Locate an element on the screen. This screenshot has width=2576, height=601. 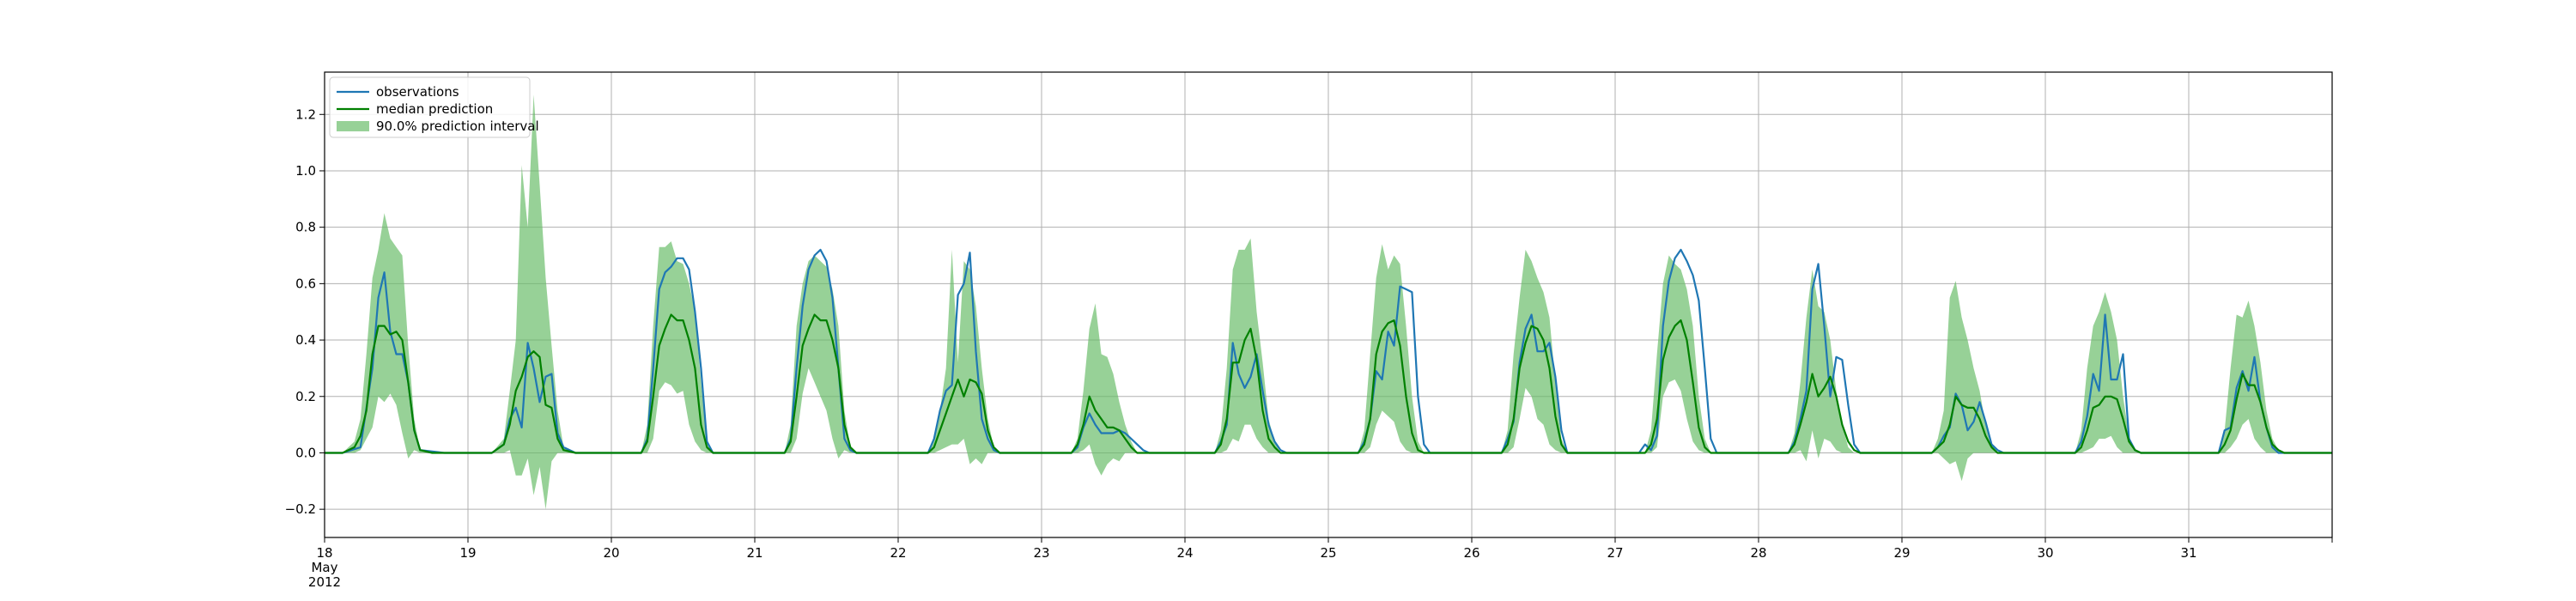
y-tick-label: 0.0 is located at coordinates (305, 452).